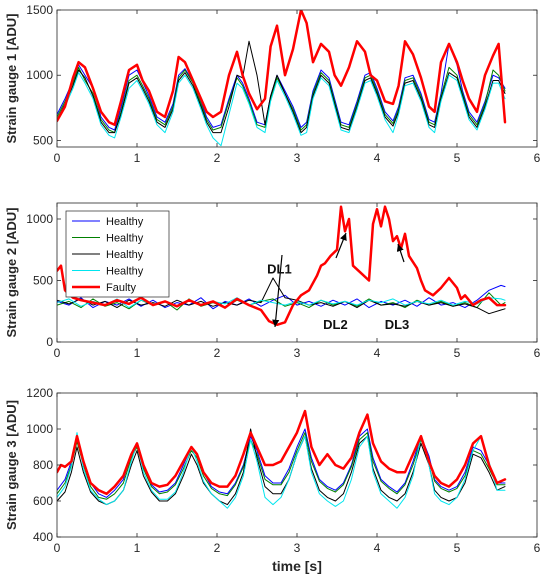 The width and height of the screenshot is (550, 579). What do you see at coordinates (43, 537) in the screenshot?
I see `y-tick-label: 400` at bounding box center [43, 537].